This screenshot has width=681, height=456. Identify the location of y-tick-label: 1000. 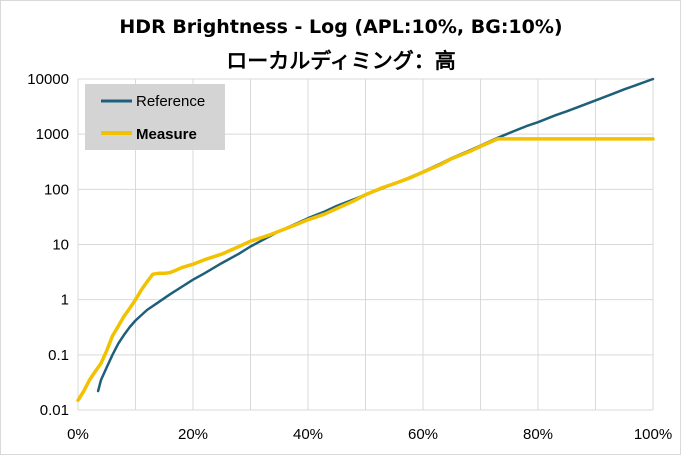
(52, 134).